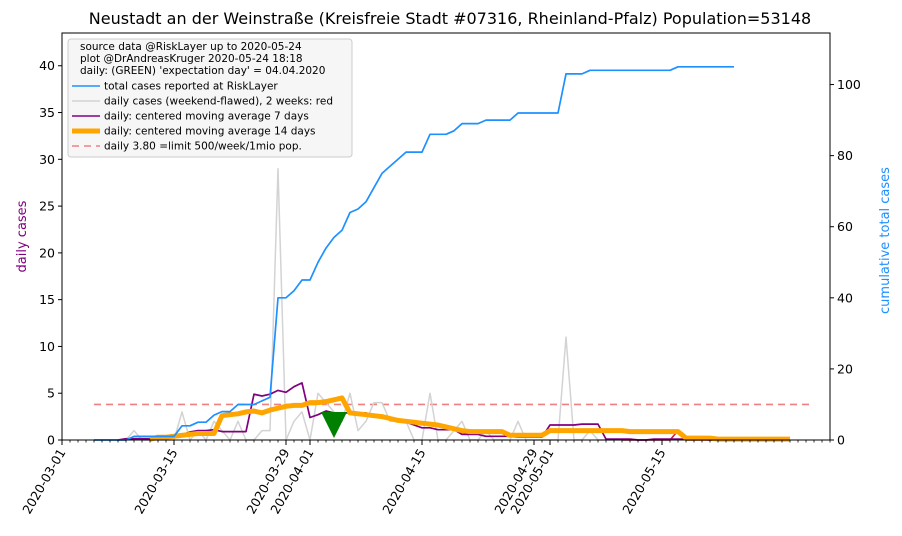 Image resolution: width=902 pixels, height=536 pixels. What do you see at coordinates (191, 47) in the screenshot?
I see `legend-info-line: source data @RiskLayer up to 2020-05-24` at bounding box center [191, 47].